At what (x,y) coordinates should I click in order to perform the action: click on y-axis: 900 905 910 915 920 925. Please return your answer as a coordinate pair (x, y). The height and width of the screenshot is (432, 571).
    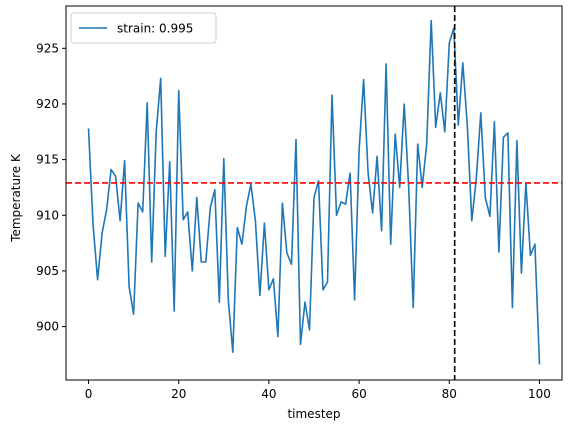
    Looking at the image, I should click on (51, 187).